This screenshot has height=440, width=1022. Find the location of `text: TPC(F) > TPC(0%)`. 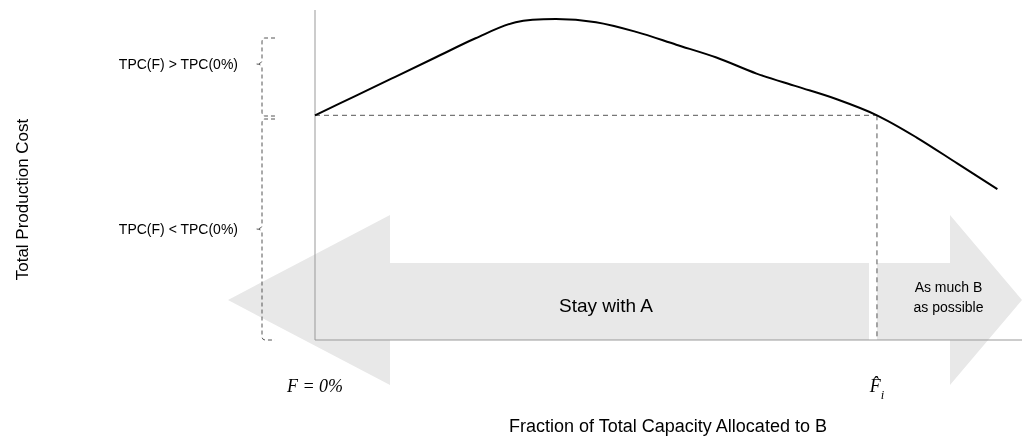

text: TPC(F) > TPC(0%) is located at coordinates (178, 64).